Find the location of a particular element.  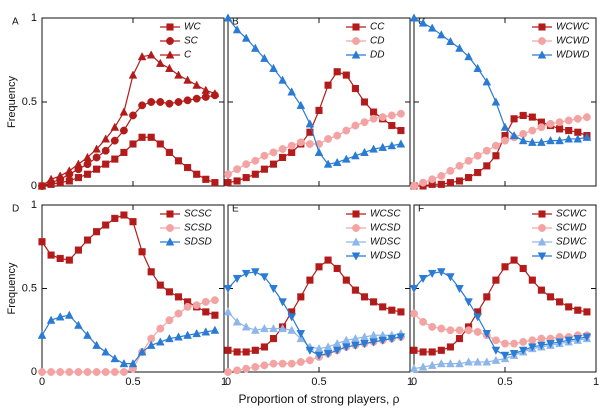

panel-label: E is located at coordinates (235, 209).